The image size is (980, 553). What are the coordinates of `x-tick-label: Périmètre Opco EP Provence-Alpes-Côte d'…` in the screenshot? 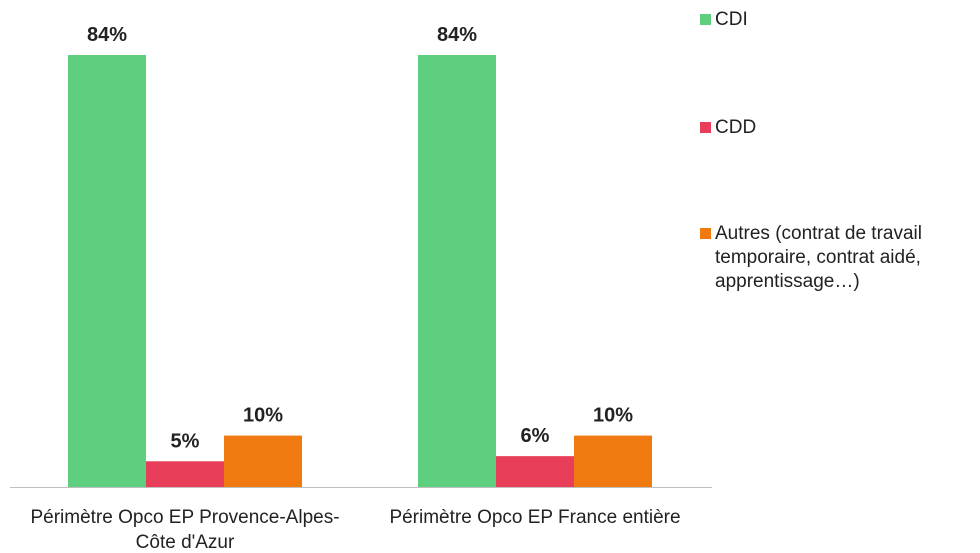 It's located at (185, 530).